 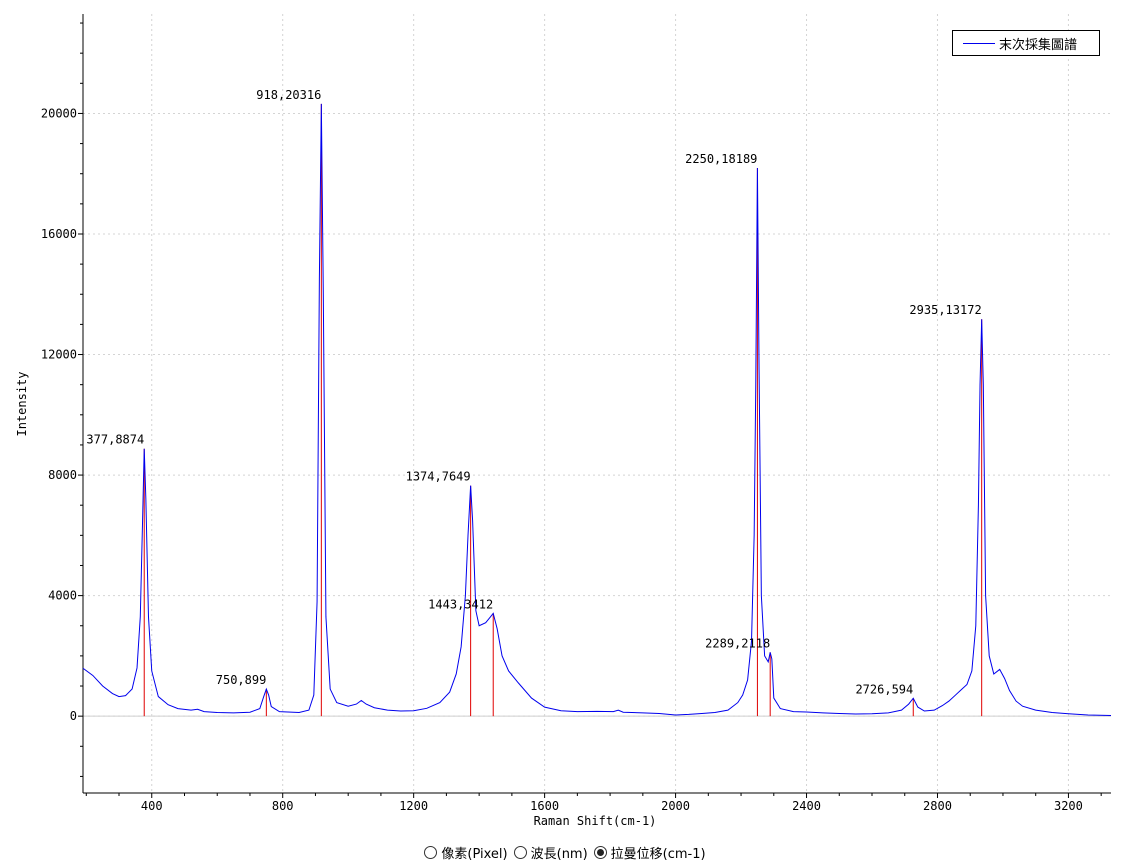 I want to click on x-axis-title: Raman Shift(cm-1), so click(x=595, y=821).